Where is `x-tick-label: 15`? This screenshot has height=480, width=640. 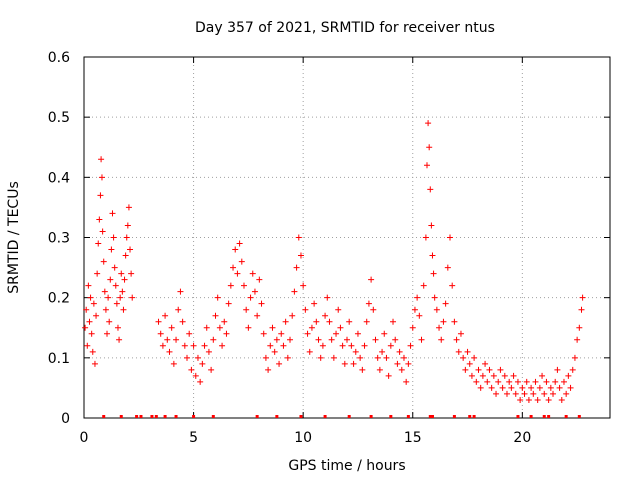
x-tick-label: 15 is located at coordinates (413, 438).